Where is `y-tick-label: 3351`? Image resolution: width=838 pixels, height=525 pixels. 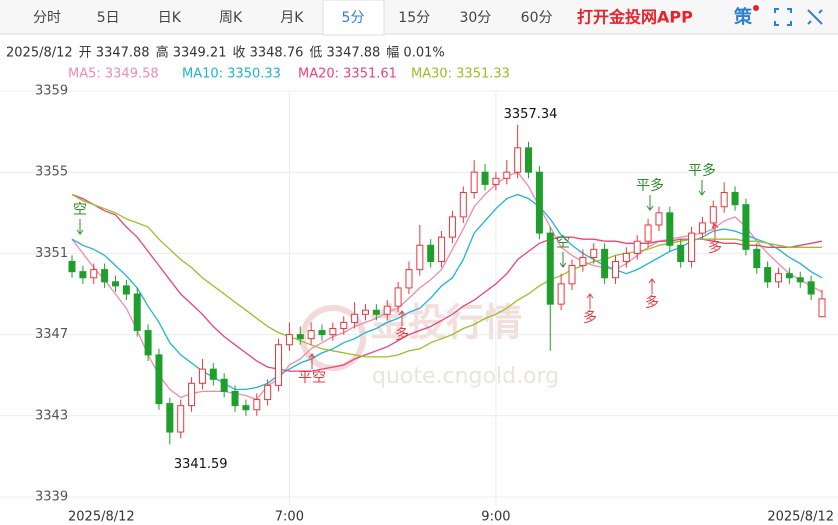
y-tick-label: 3351 is located at coordinates (51, 253).